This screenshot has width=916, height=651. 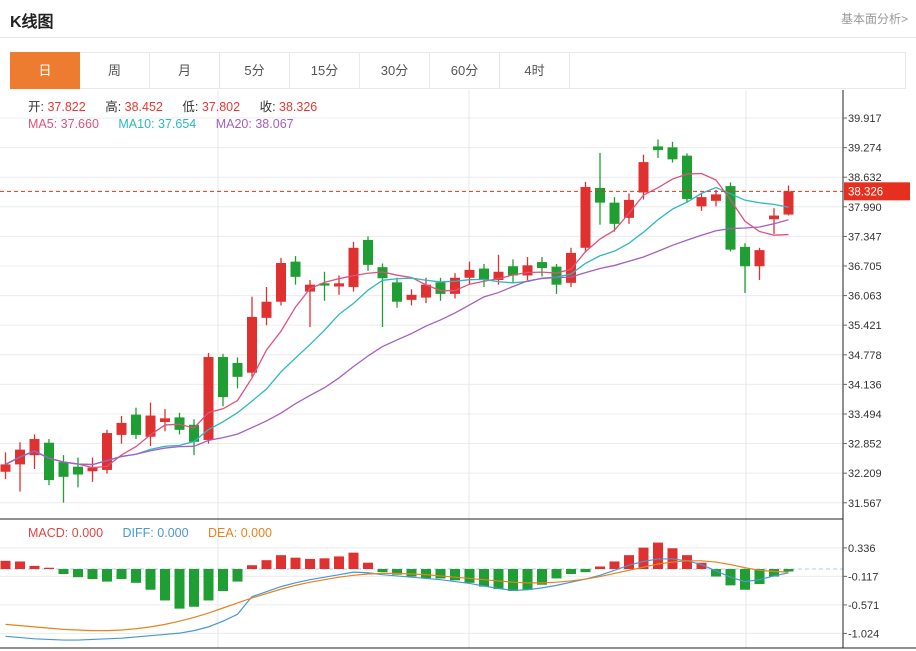 What do you see at coordinates (865, 326) in the screenshot?
I see `svg-text: 35.421` at bounding box center [865, 326].